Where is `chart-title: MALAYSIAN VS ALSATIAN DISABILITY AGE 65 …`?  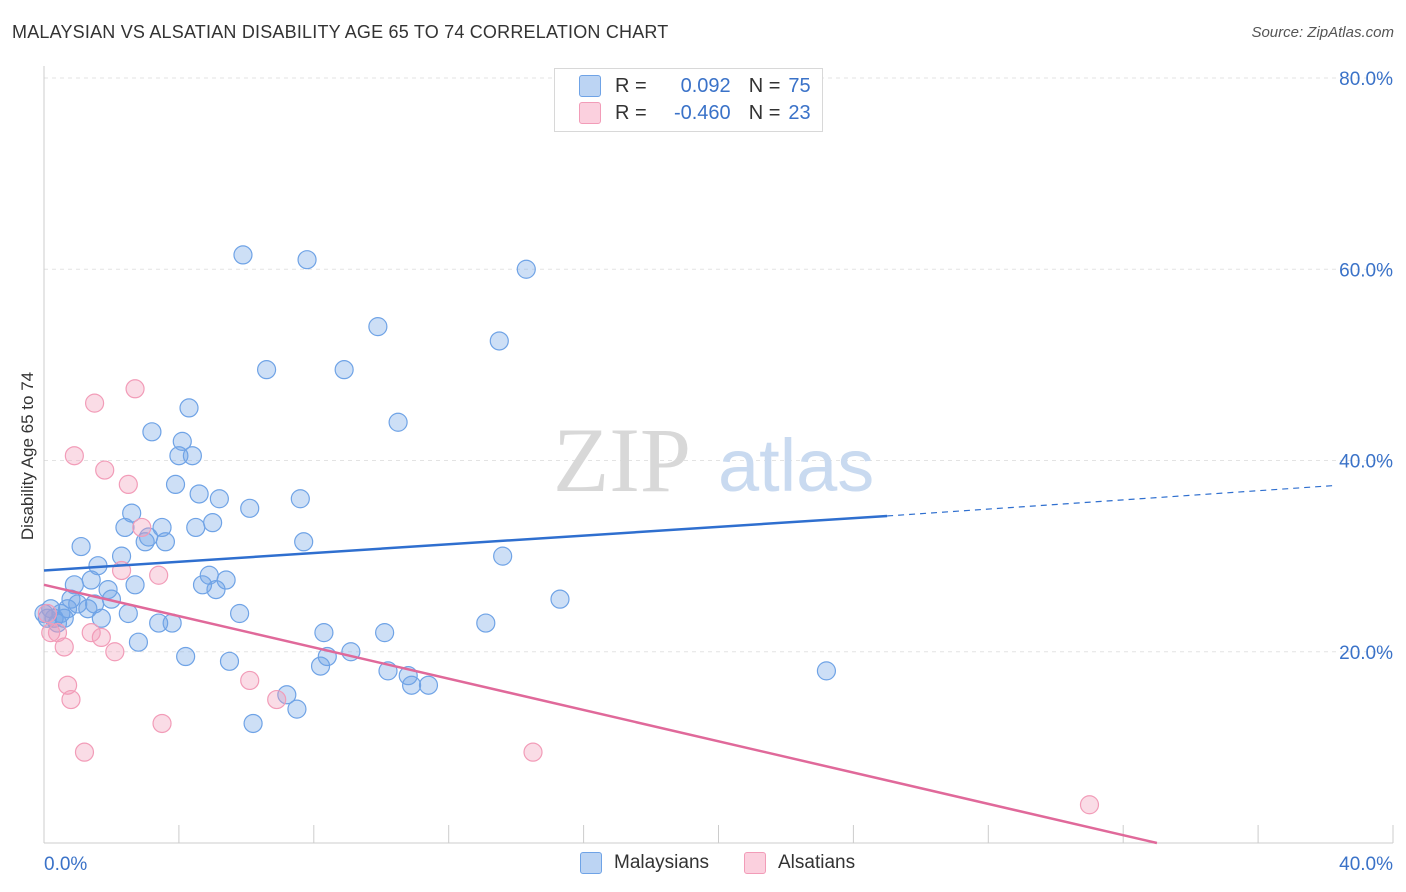
chart-title: MALAYSIAN VS ALSATIAN DISABILITY AGE 65 … is located at coordinates (340, 32).